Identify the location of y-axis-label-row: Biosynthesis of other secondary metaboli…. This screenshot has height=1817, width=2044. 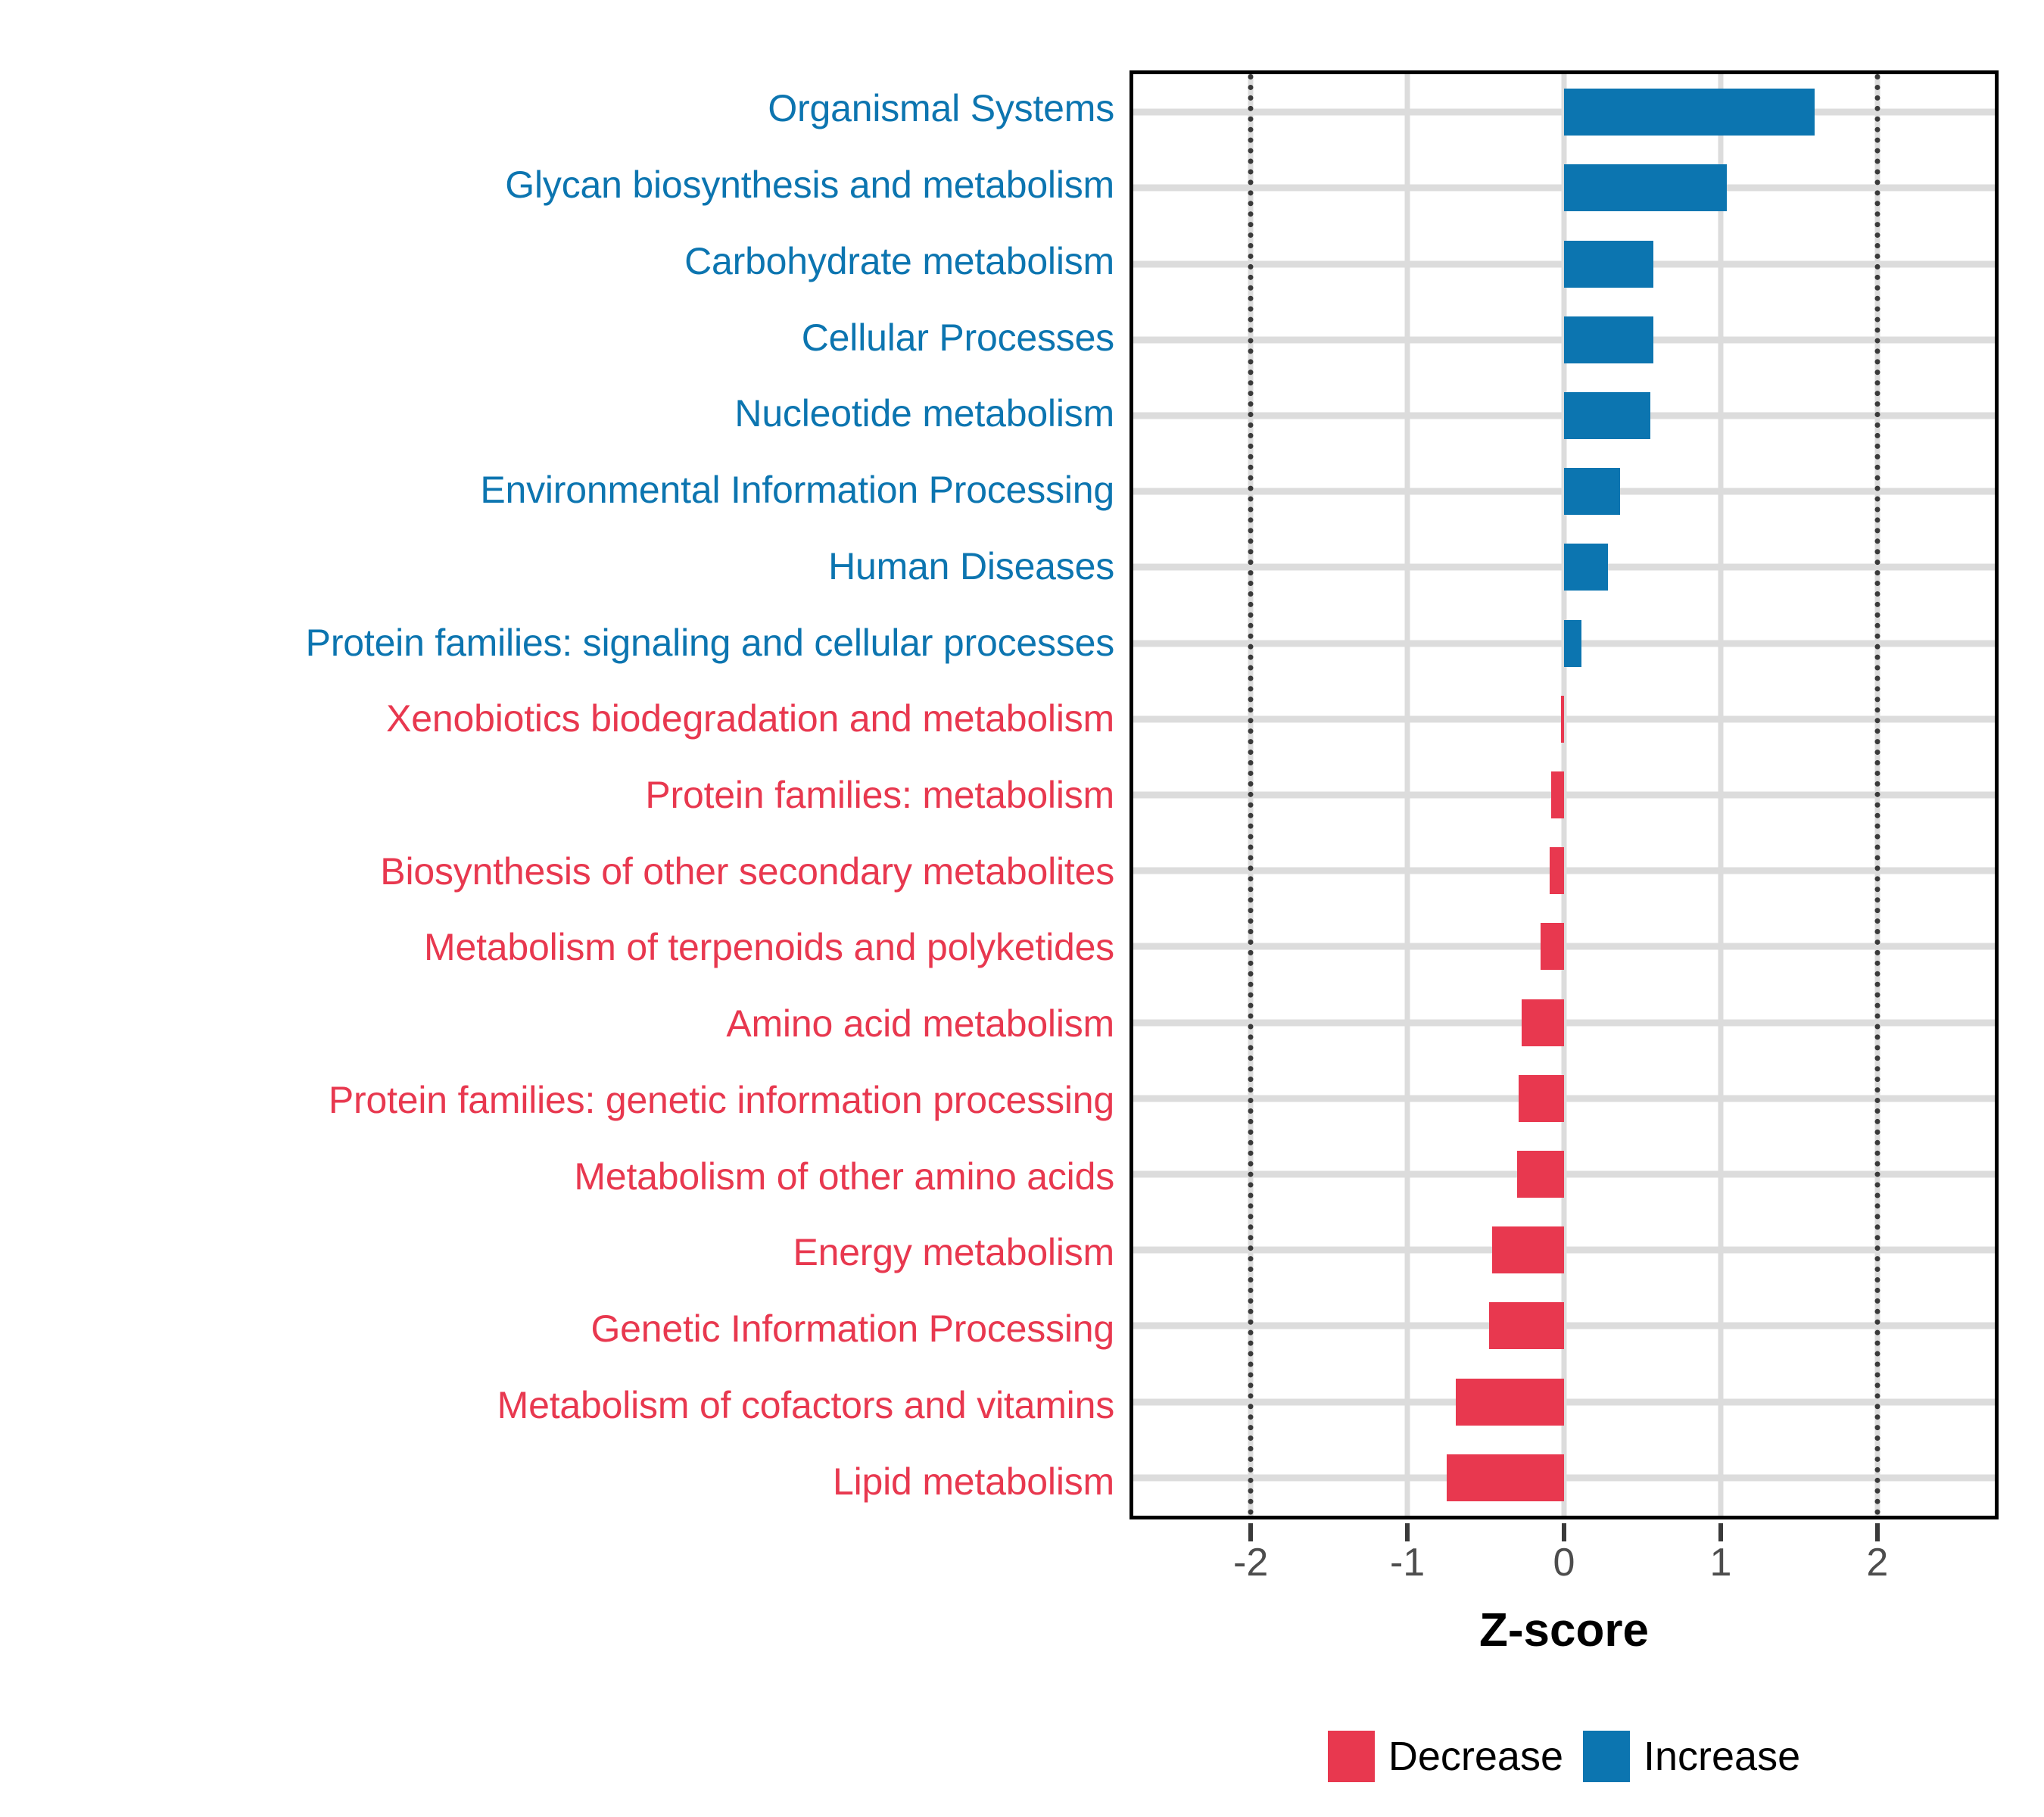
(564, 871).